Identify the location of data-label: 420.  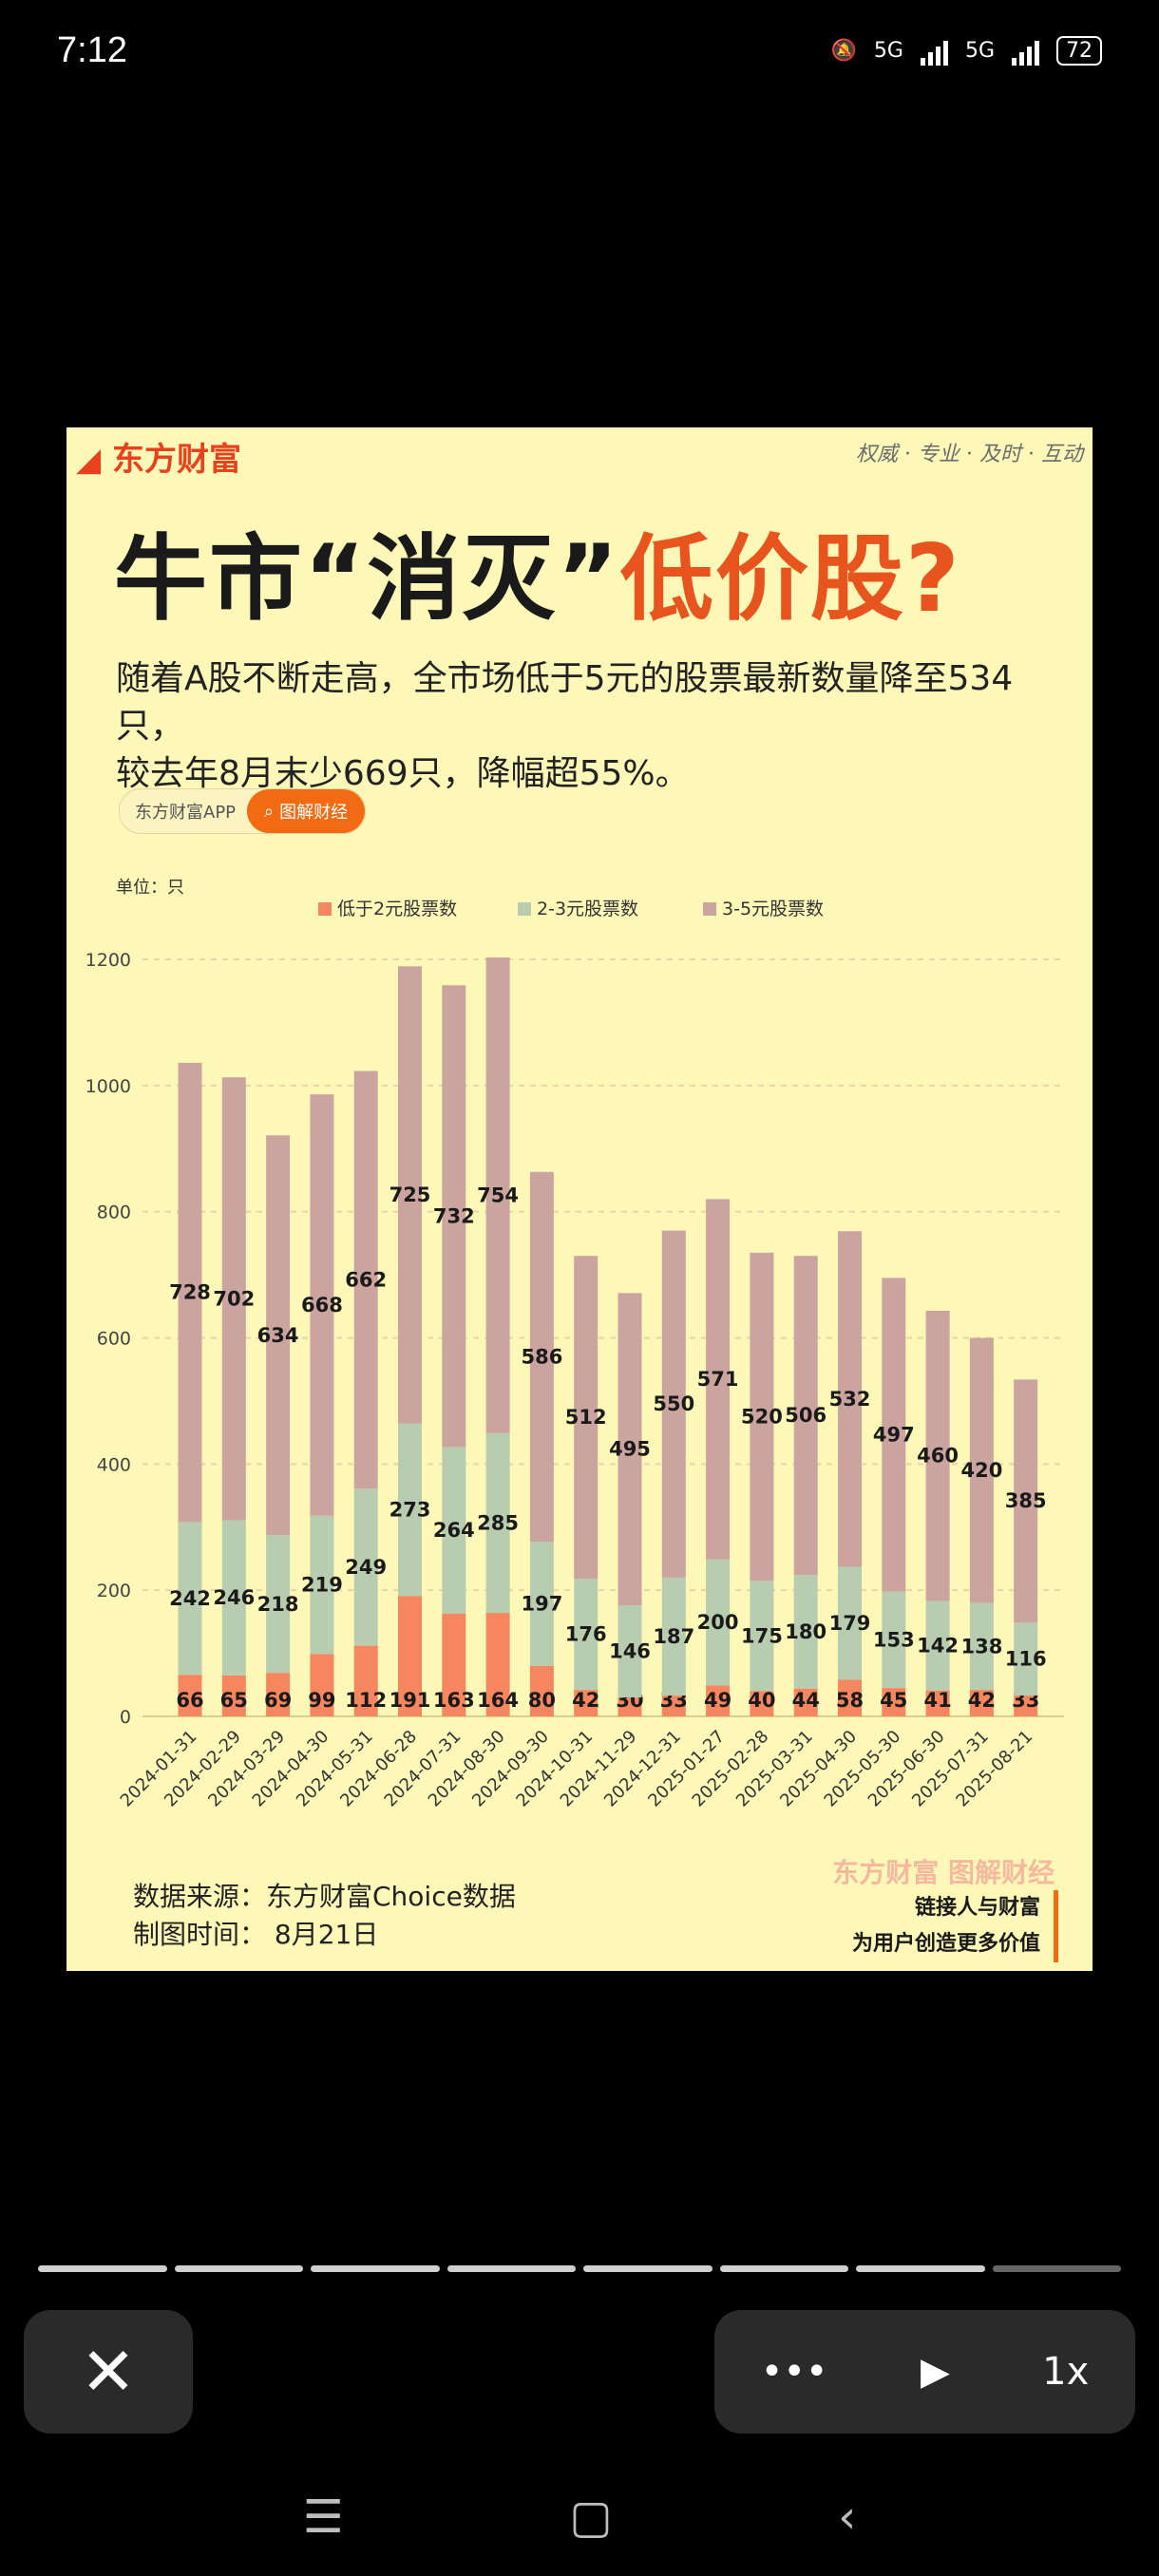
(981, 1470).